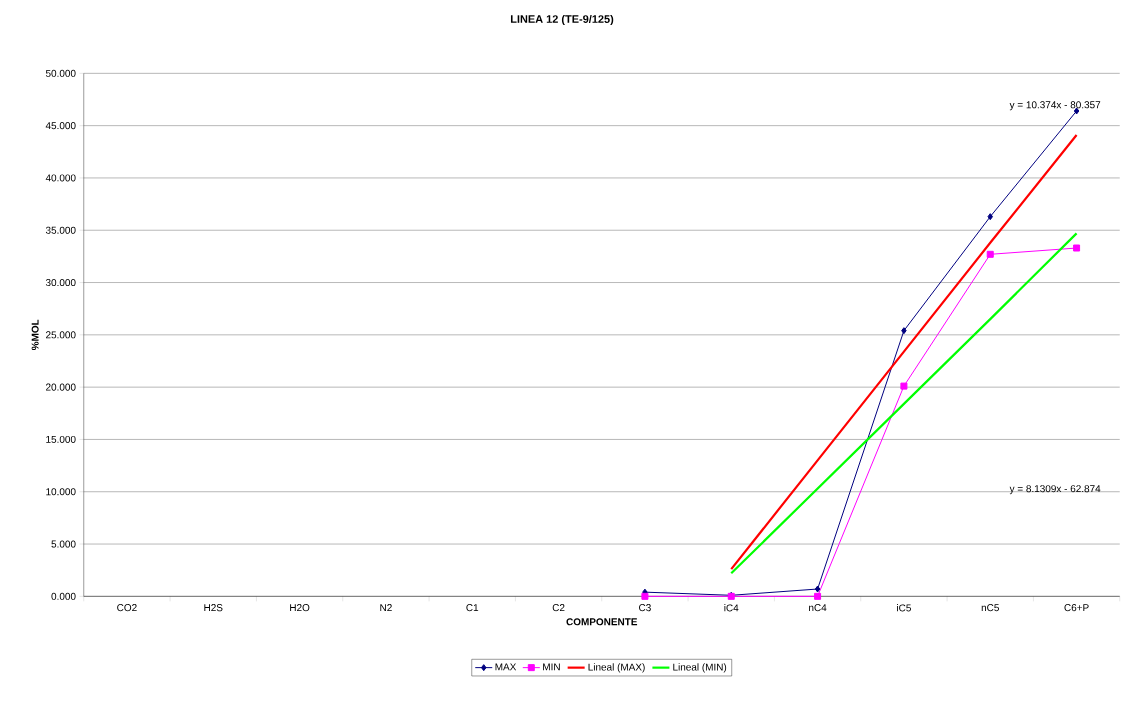 This screenshot has width=1125, height=702. What do you see at coordinates (213, 608) in the screenshot?
I see `x-tick-label: H2S` at bounding box center [213, 608].